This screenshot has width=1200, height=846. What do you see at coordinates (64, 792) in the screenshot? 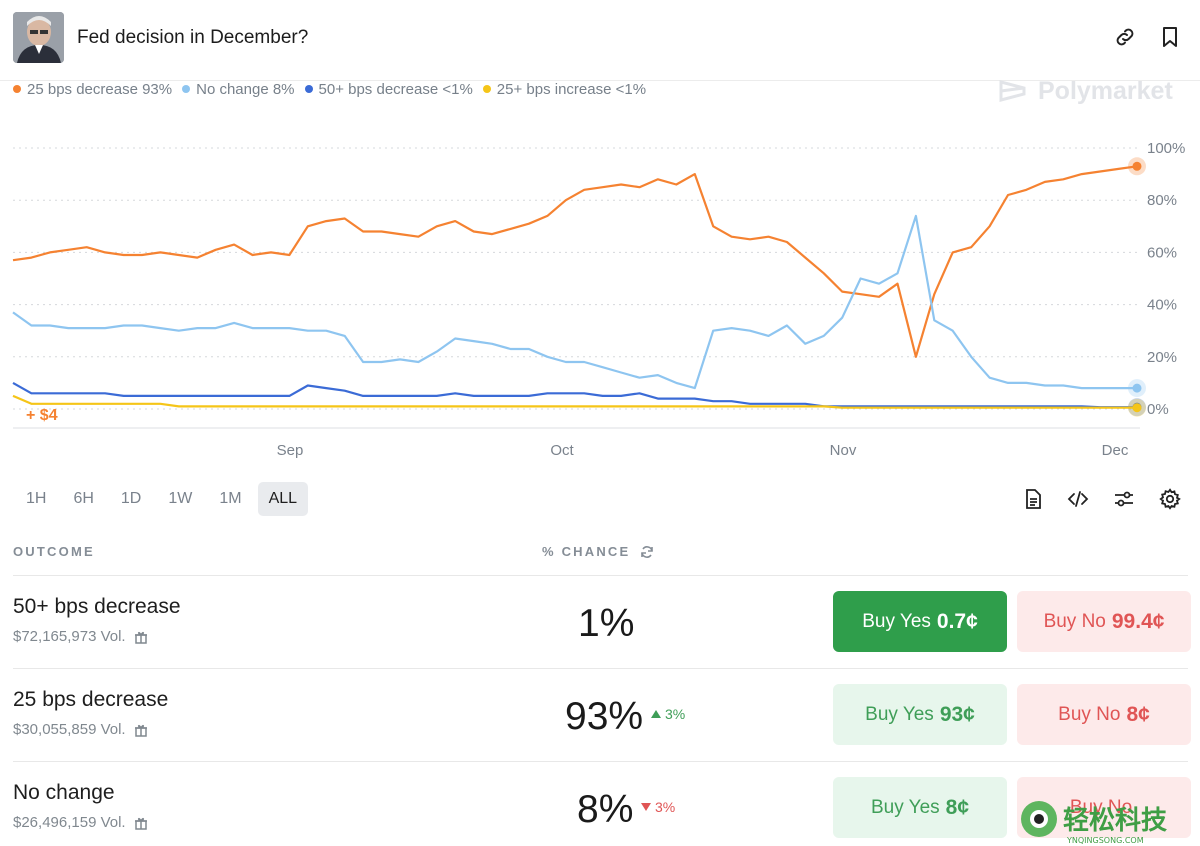
I see `outcome-name: No change` at bounding box center [64, 792].